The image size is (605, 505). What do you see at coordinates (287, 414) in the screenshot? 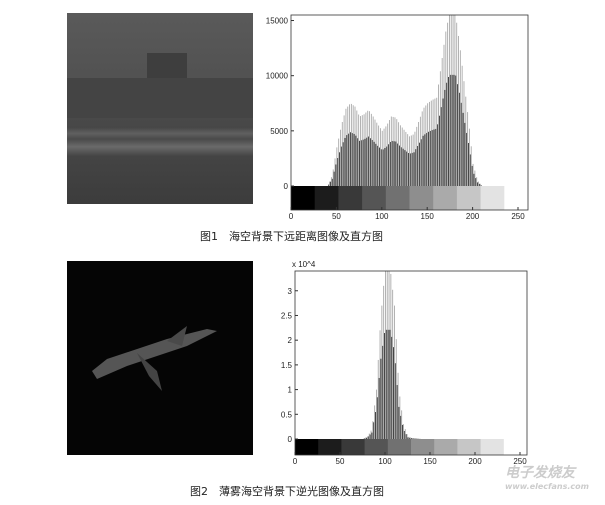
I see `y-tick-label: 0.5` at bounding box center [287, 414].